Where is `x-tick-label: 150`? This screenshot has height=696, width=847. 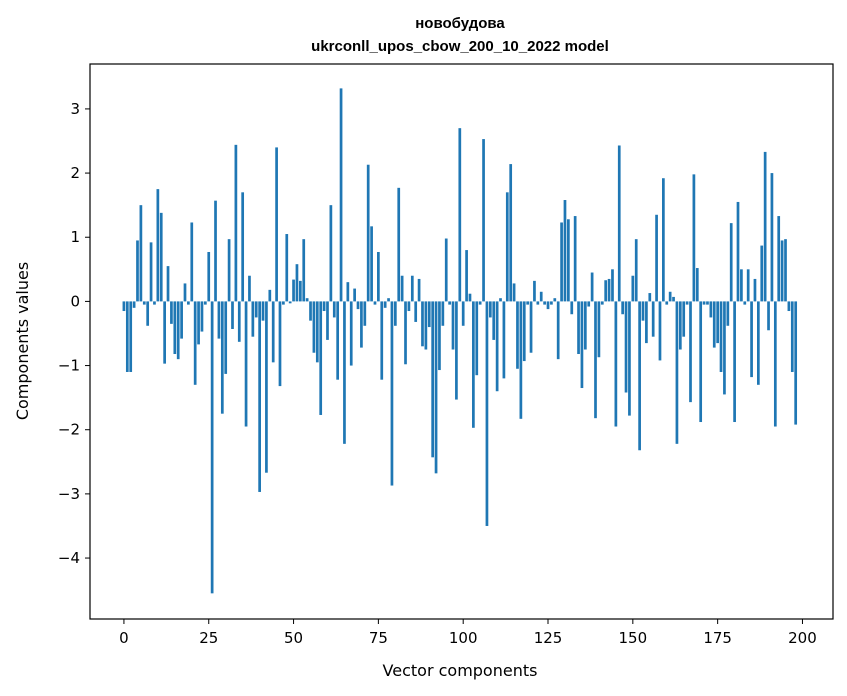 x-tick-label: 150 is located at coordinates (633, 638).